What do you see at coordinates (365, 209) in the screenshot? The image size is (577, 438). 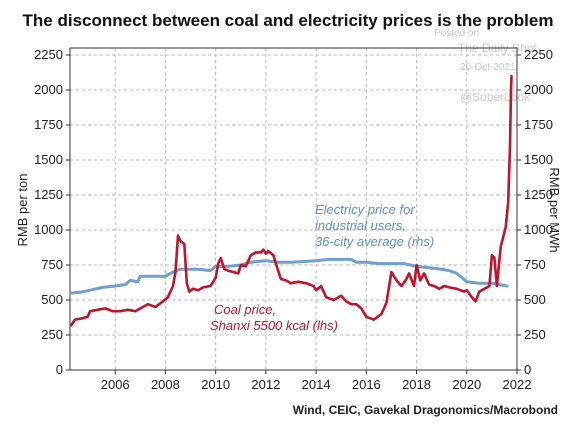 I see `electricity-label-line-1: Electricy price for` at bounding box center [365, 209].